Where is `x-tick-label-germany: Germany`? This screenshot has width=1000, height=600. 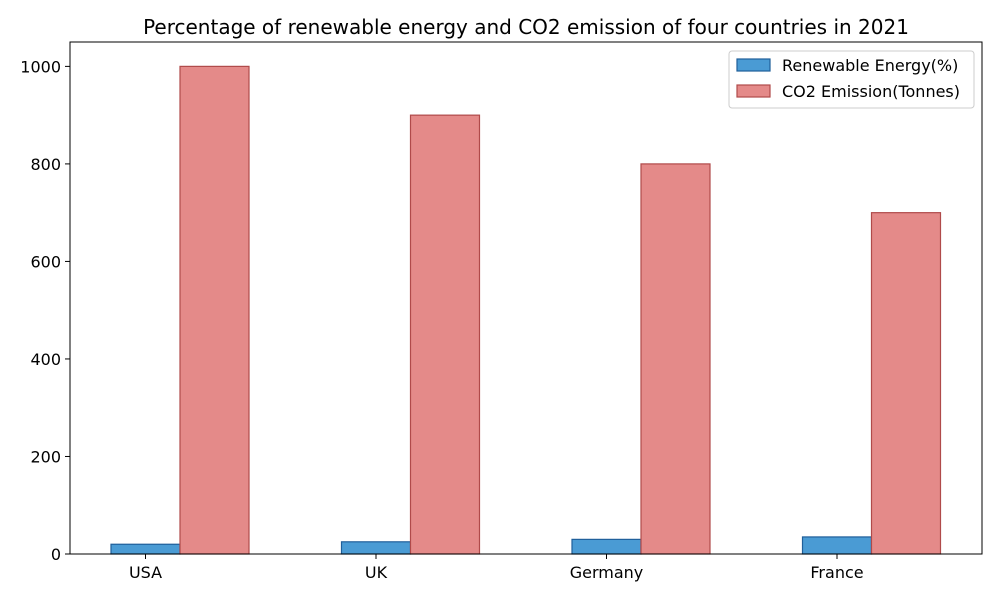
x-tick-label-germany: Germany is located at coordinates (607, 572).